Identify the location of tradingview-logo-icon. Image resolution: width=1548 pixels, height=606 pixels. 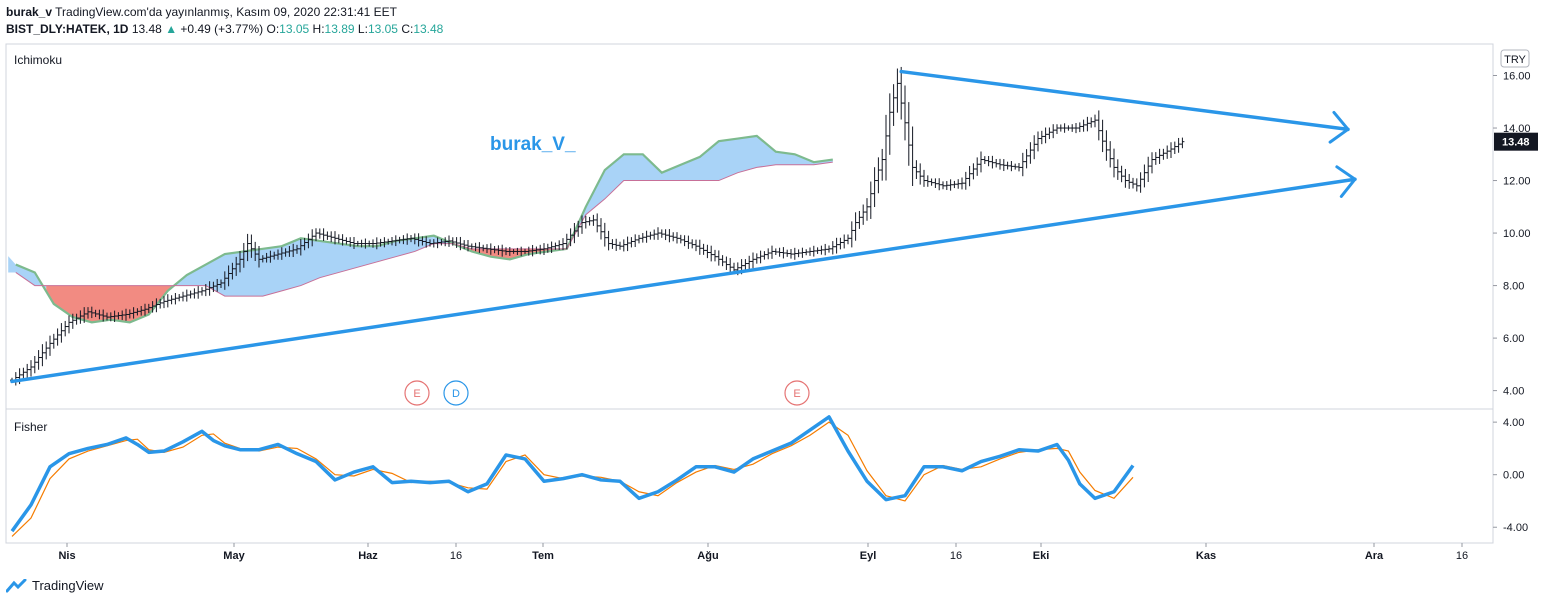
(17, 585).